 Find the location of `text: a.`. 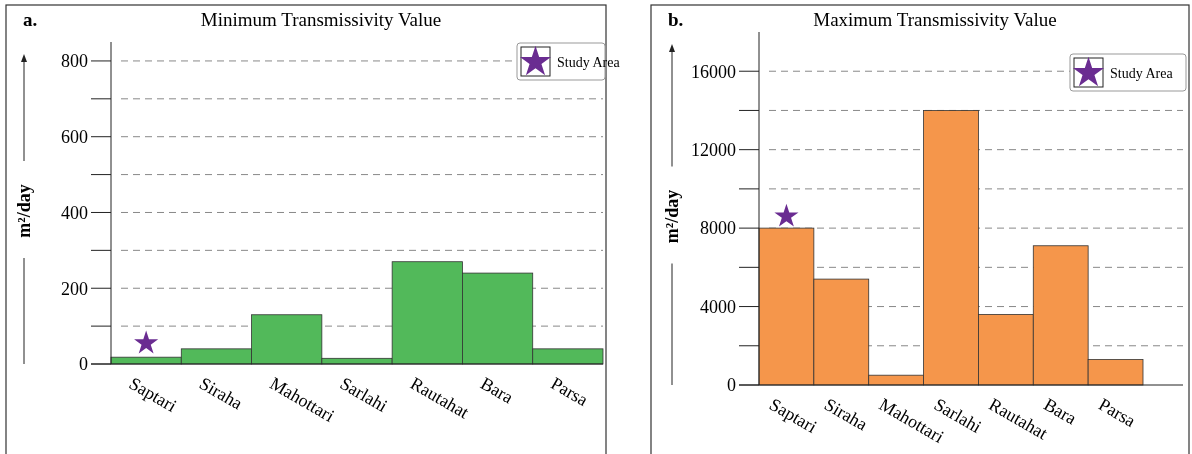

text: a. is located at coordinates (30, 19).